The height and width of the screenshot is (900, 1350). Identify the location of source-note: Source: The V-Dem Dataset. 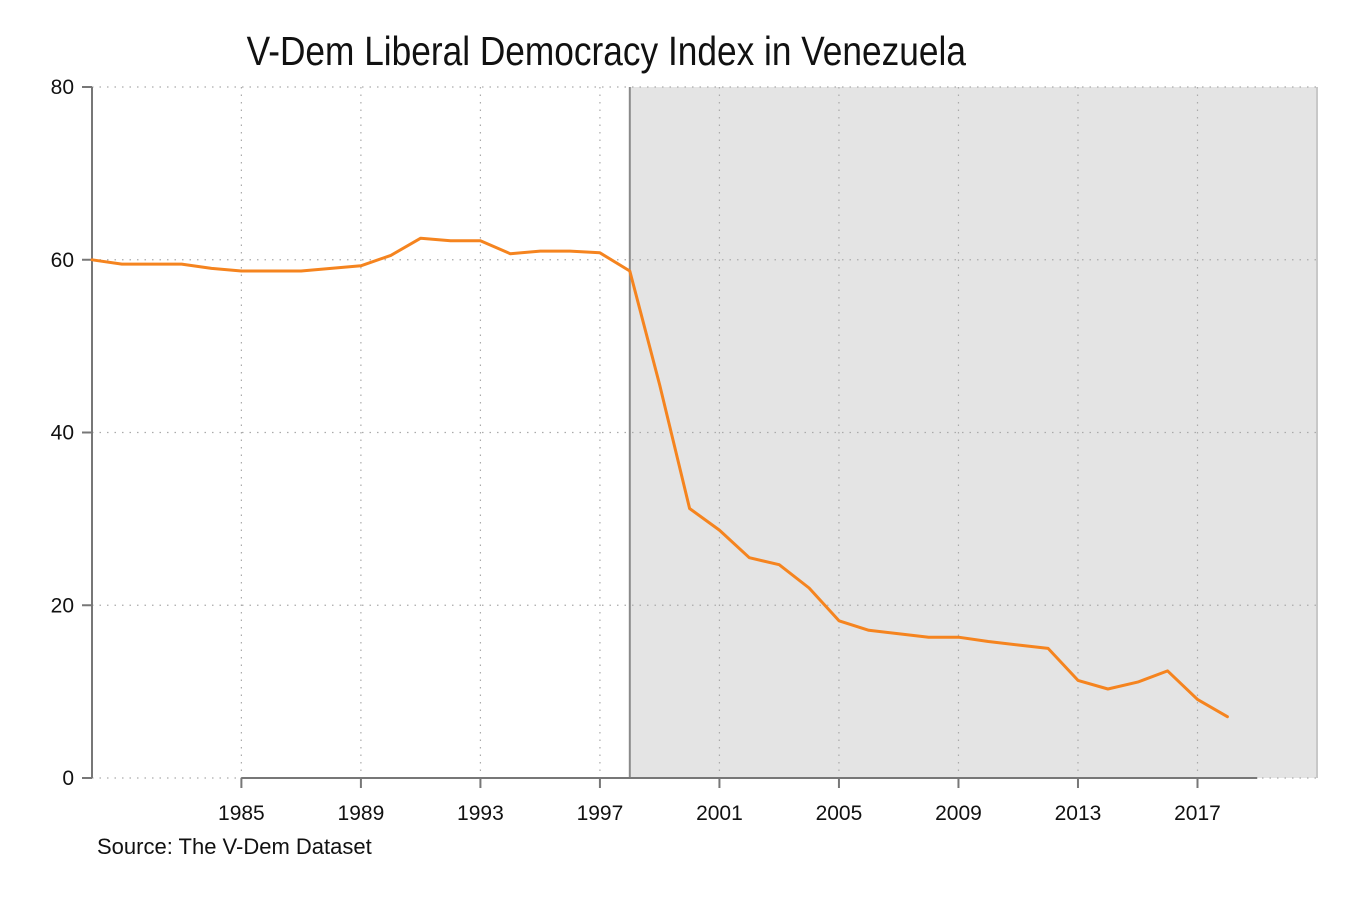
(234, 846).